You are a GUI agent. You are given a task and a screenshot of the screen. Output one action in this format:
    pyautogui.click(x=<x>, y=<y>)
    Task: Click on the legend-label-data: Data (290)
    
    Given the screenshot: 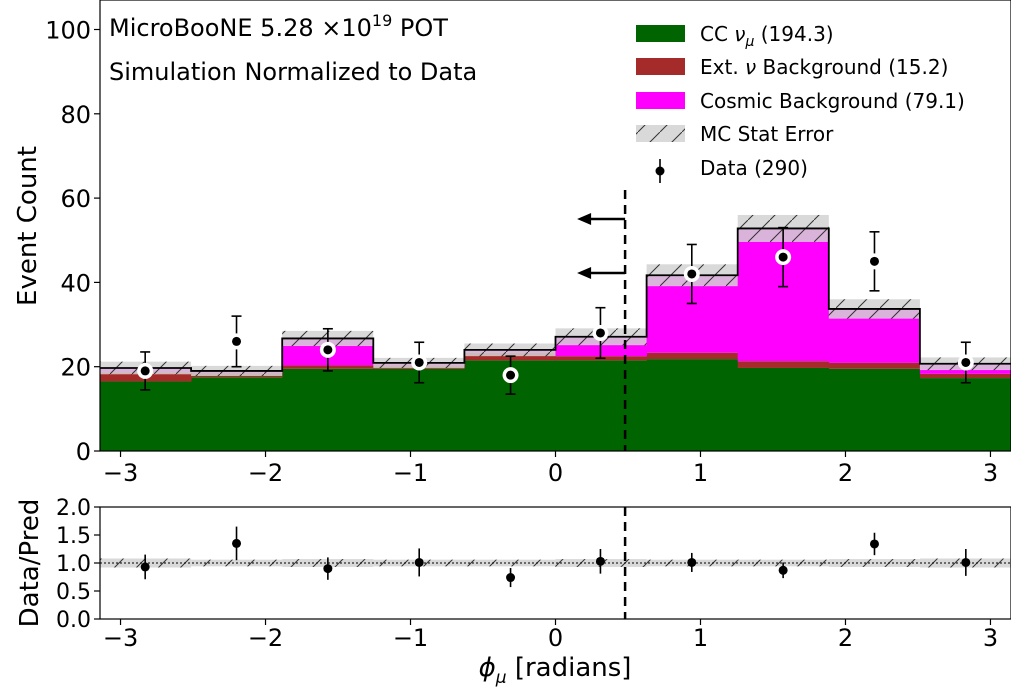 What is the action you would take?
    pyautogui.click(x=754, y=168)
    